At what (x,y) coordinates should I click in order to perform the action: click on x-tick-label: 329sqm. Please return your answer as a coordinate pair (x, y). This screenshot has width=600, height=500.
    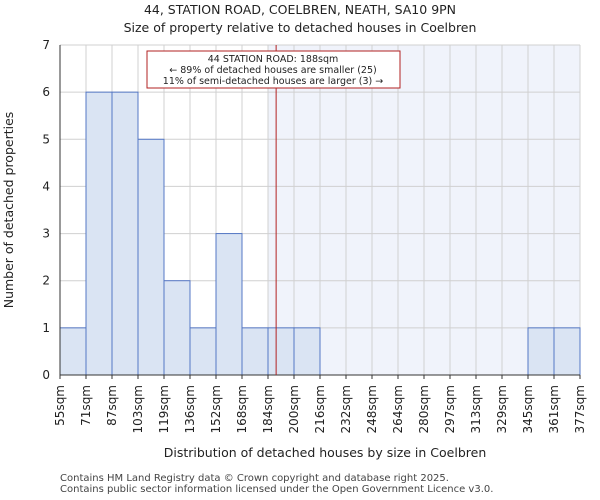
    Looking at the image, I should click on (502, 409).